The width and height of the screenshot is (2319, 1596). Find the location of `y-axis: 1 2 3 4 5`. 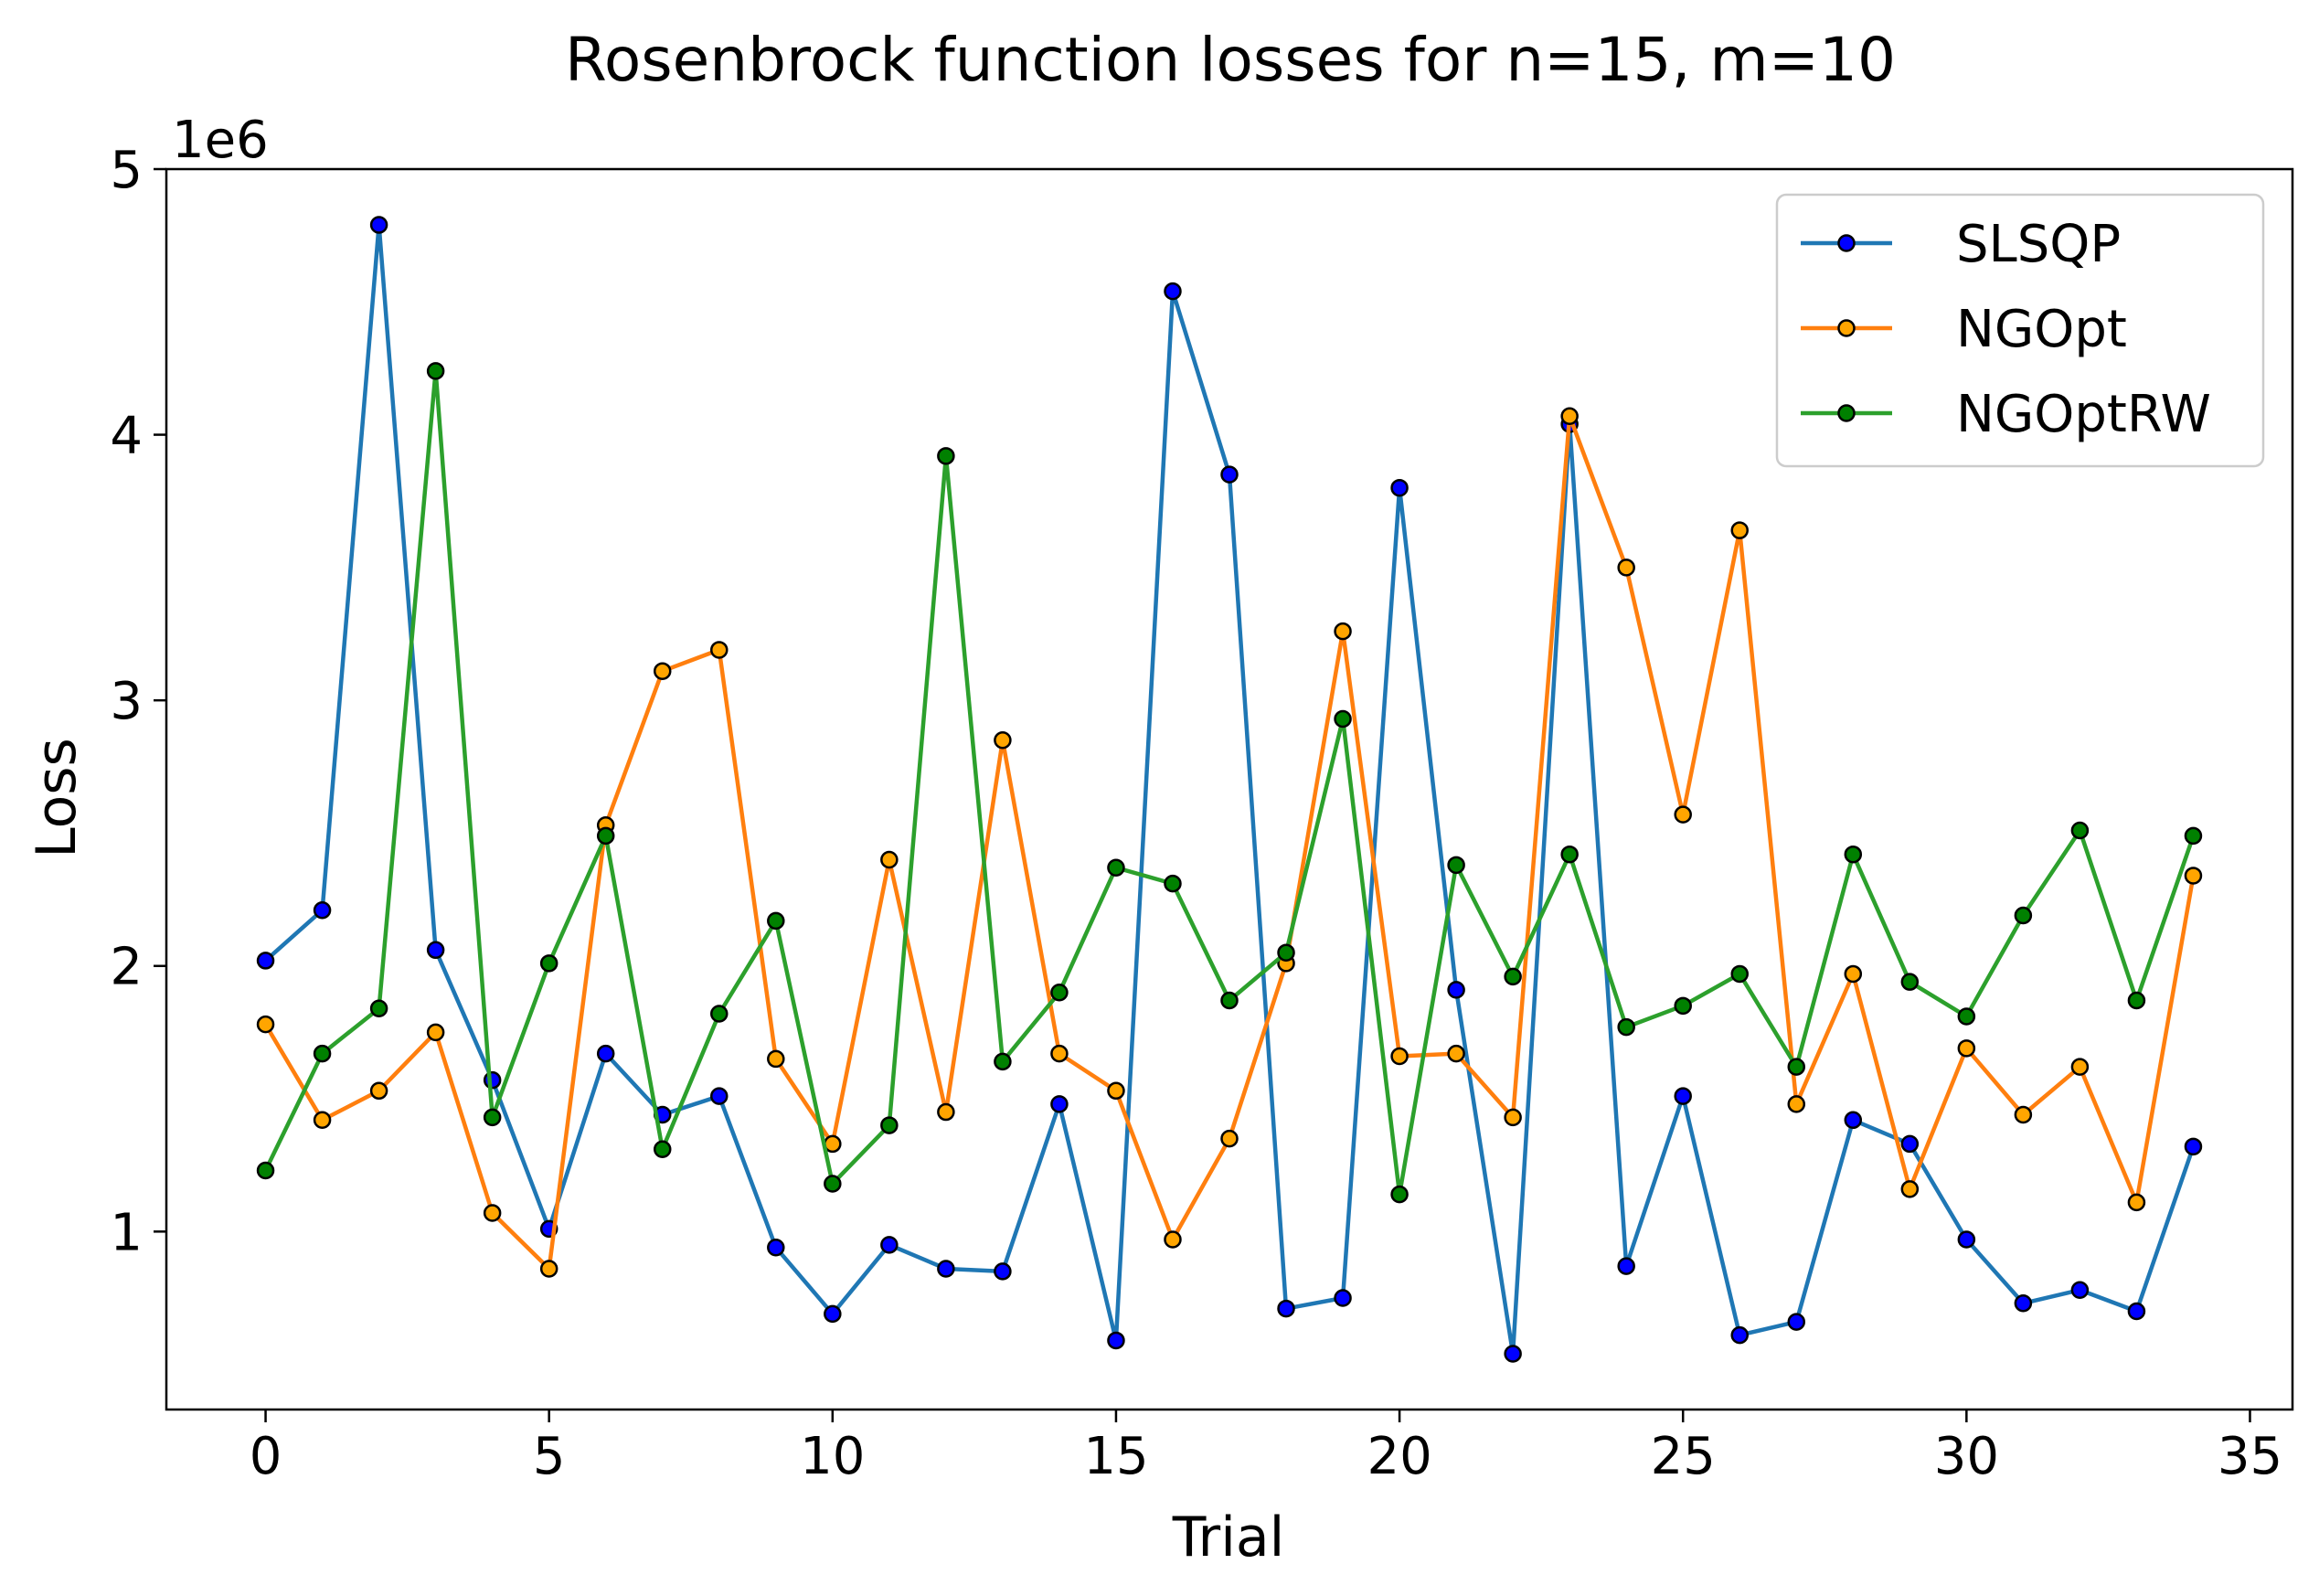

y-axis: 1 2 3 4 5 is located at coordinates (138, 701).